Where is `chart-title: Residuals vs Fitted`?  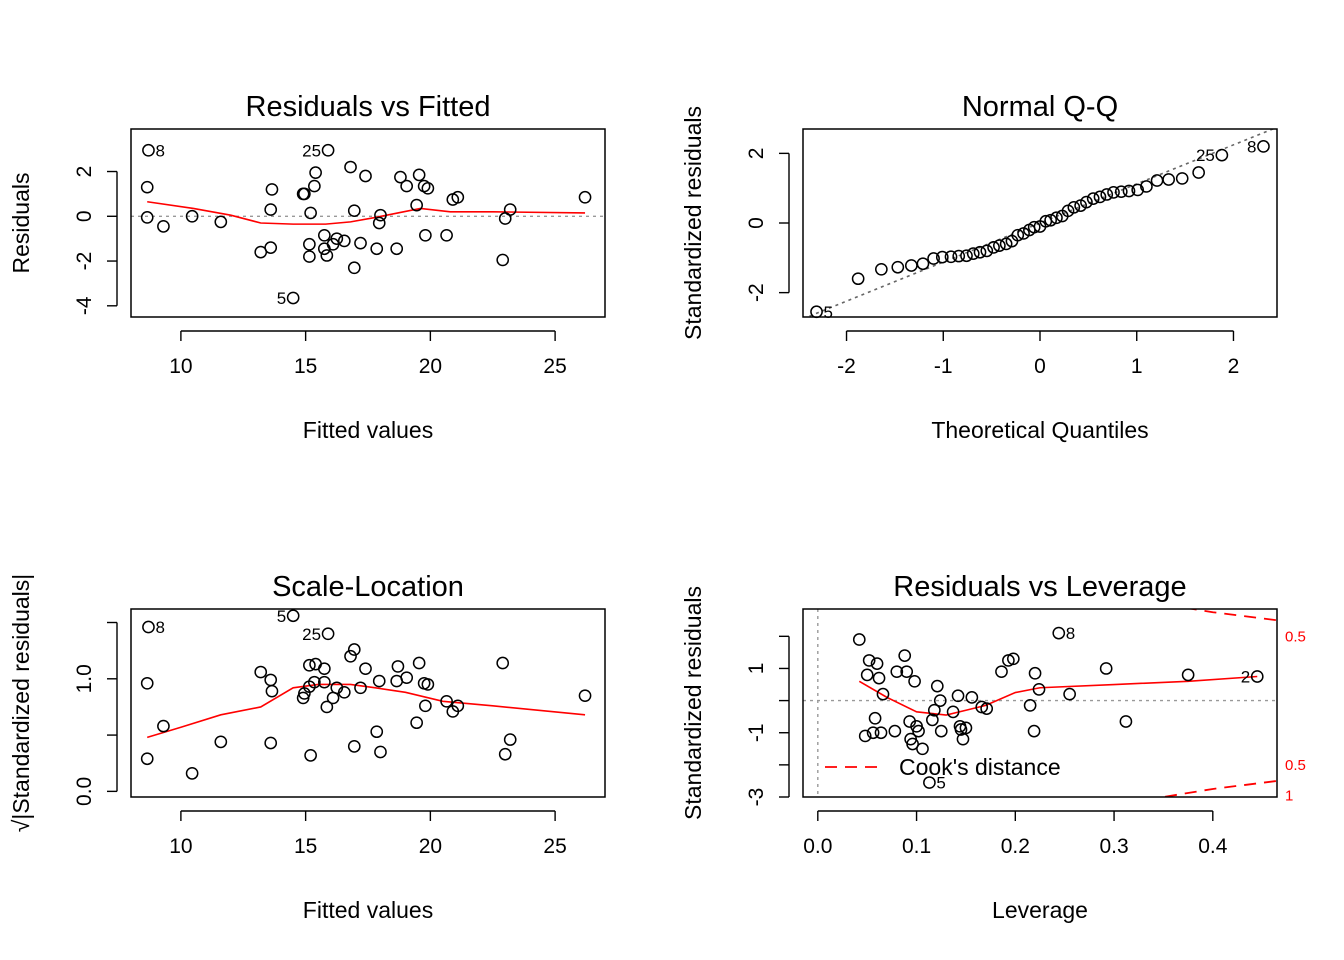
chart-title: Residuals vs Fitted is located at coordinates (368, 107).